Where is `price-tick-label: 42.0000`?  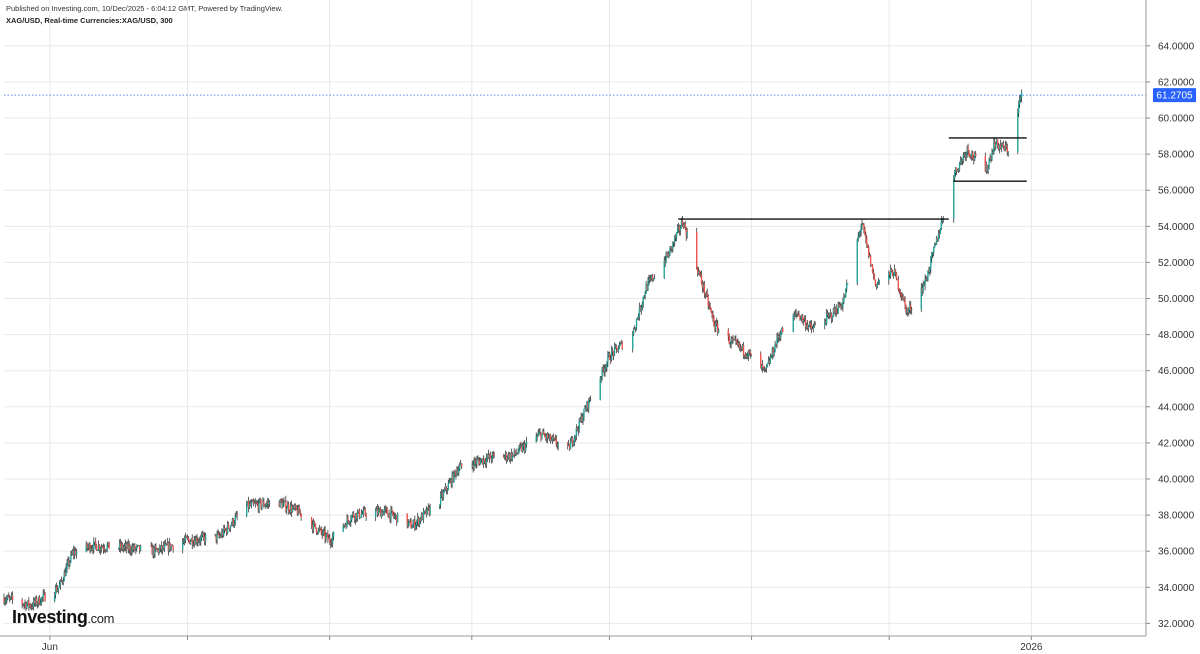 price-tick-label: 42.0000 is located at coordinates (1176, 443).